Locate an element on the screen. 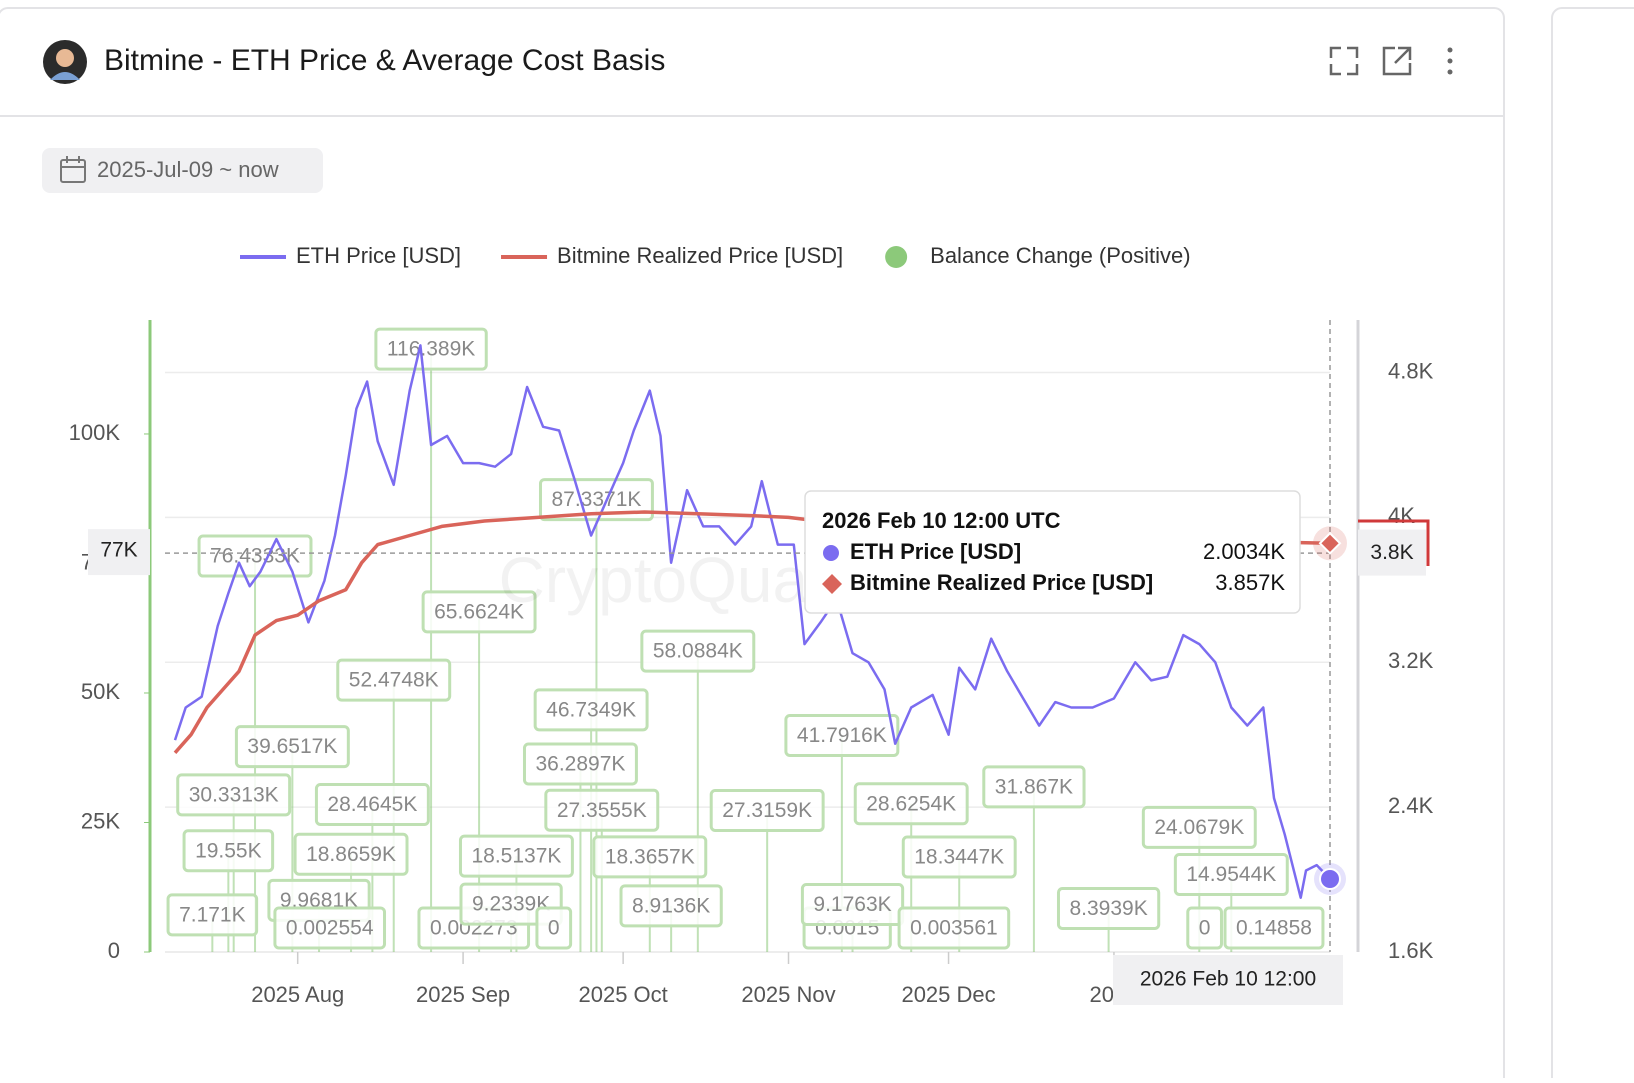 The width and height of the screenshot is (1634, 1083). y-tick-label: 50K is located at coordinates (100, 691).